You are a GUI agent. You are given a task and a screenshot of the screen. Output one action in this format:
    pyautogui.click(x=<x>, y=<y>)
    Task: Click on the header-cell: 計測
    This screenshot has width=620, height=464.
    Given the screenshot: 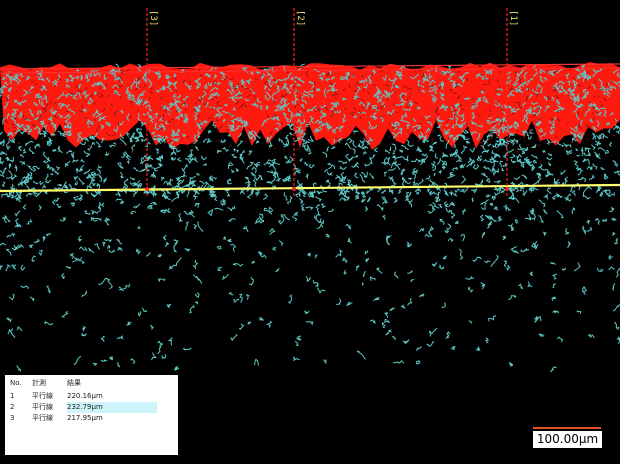 What is the action you would take?
    pyautogui.click(x=39, y=383)
    